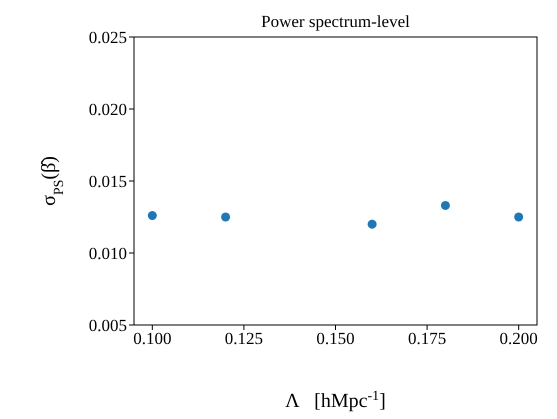 This screenshot has width=557, height=419. I want to click on x-tick-label: 0.100, so click(152, 338).